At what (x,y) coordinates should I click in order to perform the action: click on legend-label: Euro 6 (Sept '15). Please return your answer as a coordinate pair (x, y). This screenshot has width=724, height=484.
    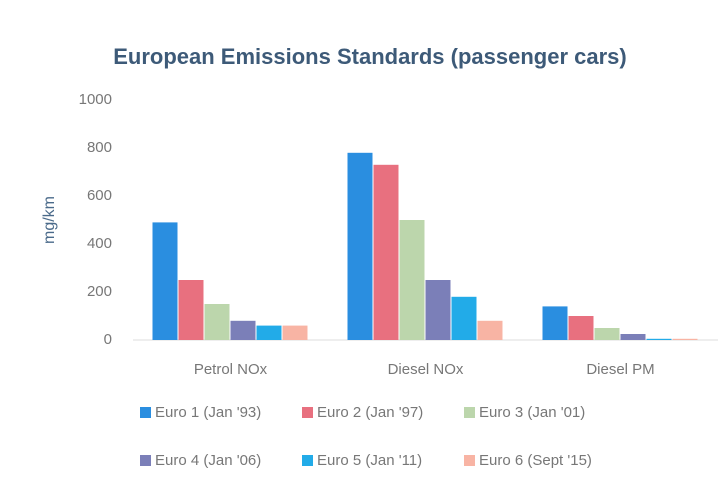
    Looking at the image, I should click on (535, 460).